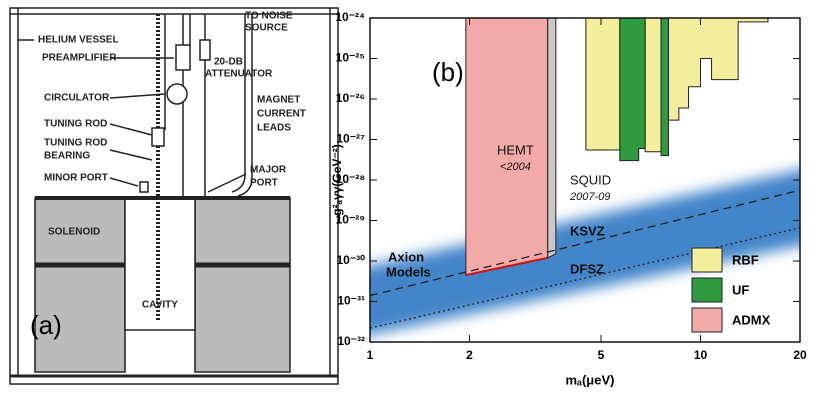 The image size is (830, 394). Describe the element at coordinates (278, 100) in the screenshot. I see `diagram-label: MAGNET` at that location.